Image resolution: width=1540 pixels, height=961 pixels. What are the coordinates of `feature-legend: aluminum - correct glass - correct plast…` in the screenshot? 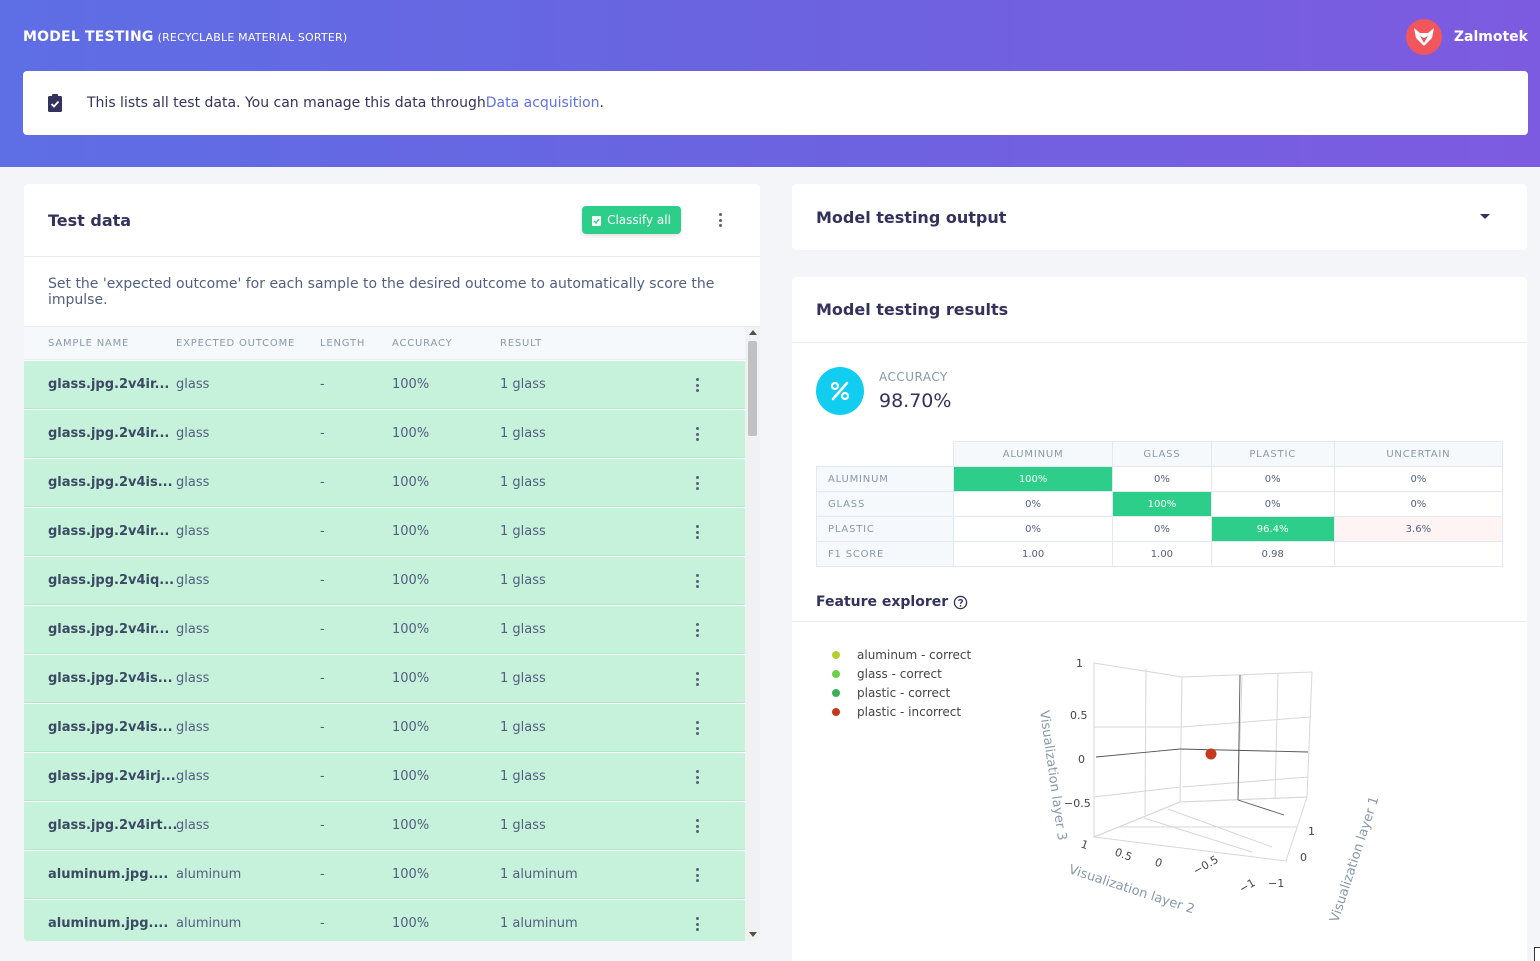 It's located at (901, 683).